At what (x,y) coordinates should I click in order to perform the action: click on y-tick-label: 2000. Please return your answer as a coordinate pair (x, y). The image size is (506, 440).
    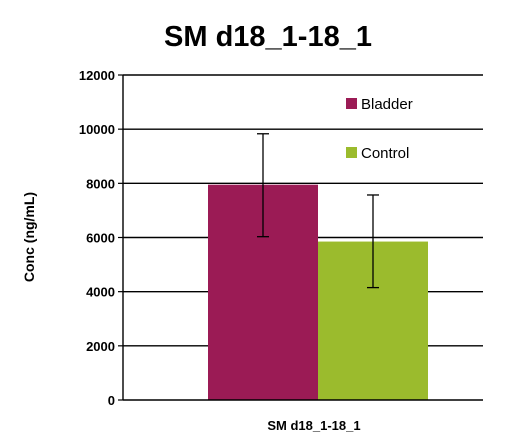
    Looking at the image, I should click on (100, 346).